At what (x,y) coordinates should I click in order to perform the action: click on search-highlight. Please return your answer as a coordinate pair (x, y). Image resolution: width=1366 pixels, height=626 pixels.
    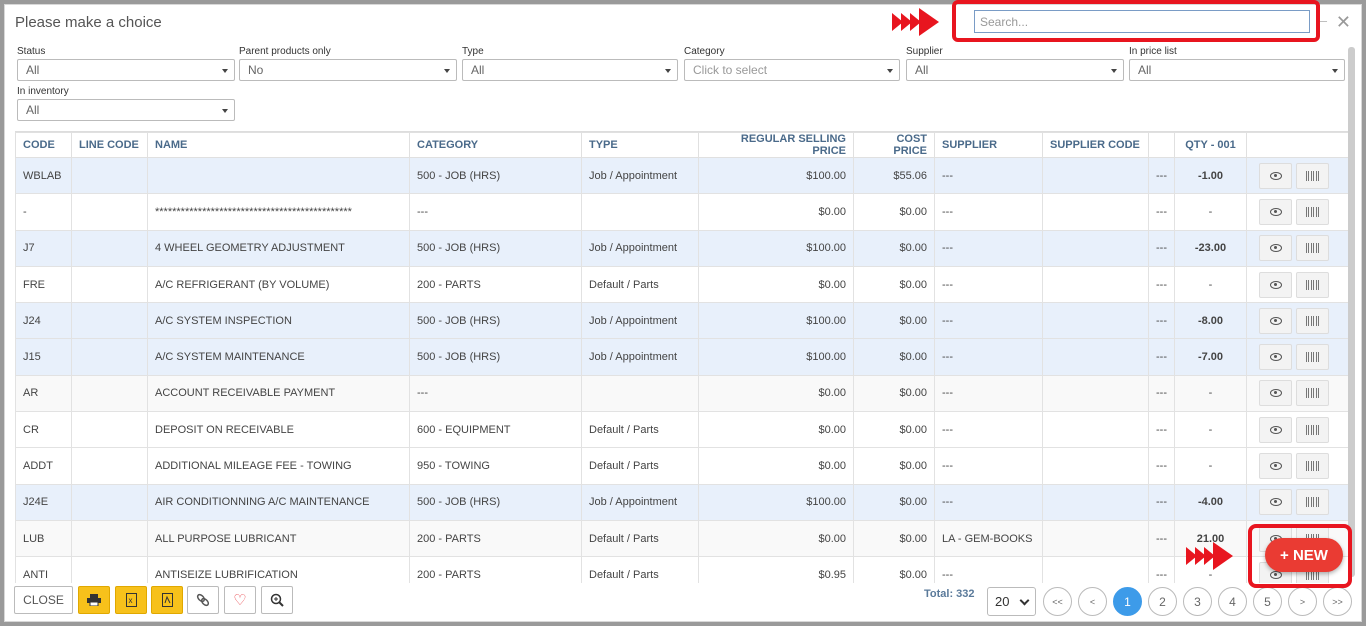
    Looking at the image, I should click on (1136, 21).